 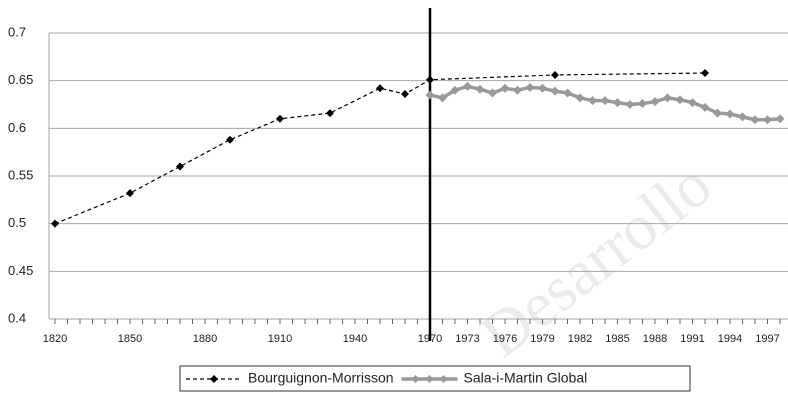 I want to click on legend-label: Bourguignon-Morrisson, so click(x=321, y=378).